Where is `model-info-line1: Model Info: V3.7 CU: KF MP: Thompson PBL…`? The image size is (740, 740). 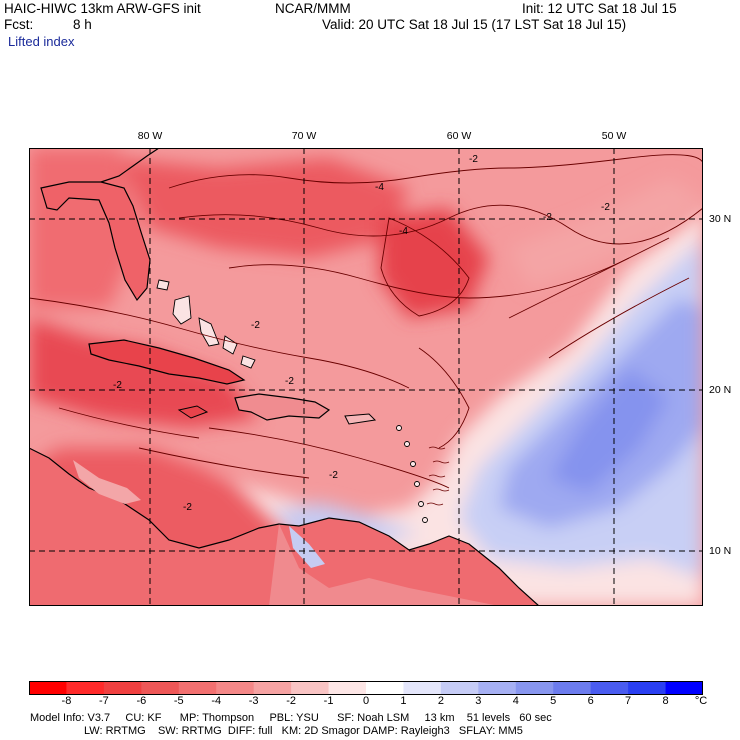 model-info-line1: Model Info: V3.7 CU: KF MP: Thompson PBL… is located at coordinates (291, 718).